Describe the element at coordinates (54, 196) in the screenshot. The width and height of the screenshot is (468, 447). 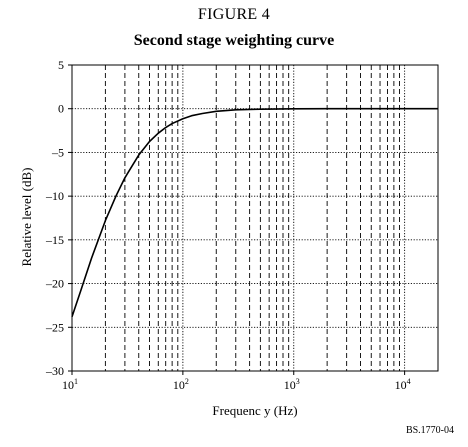
I see `y-tick-label: –10` at that location.